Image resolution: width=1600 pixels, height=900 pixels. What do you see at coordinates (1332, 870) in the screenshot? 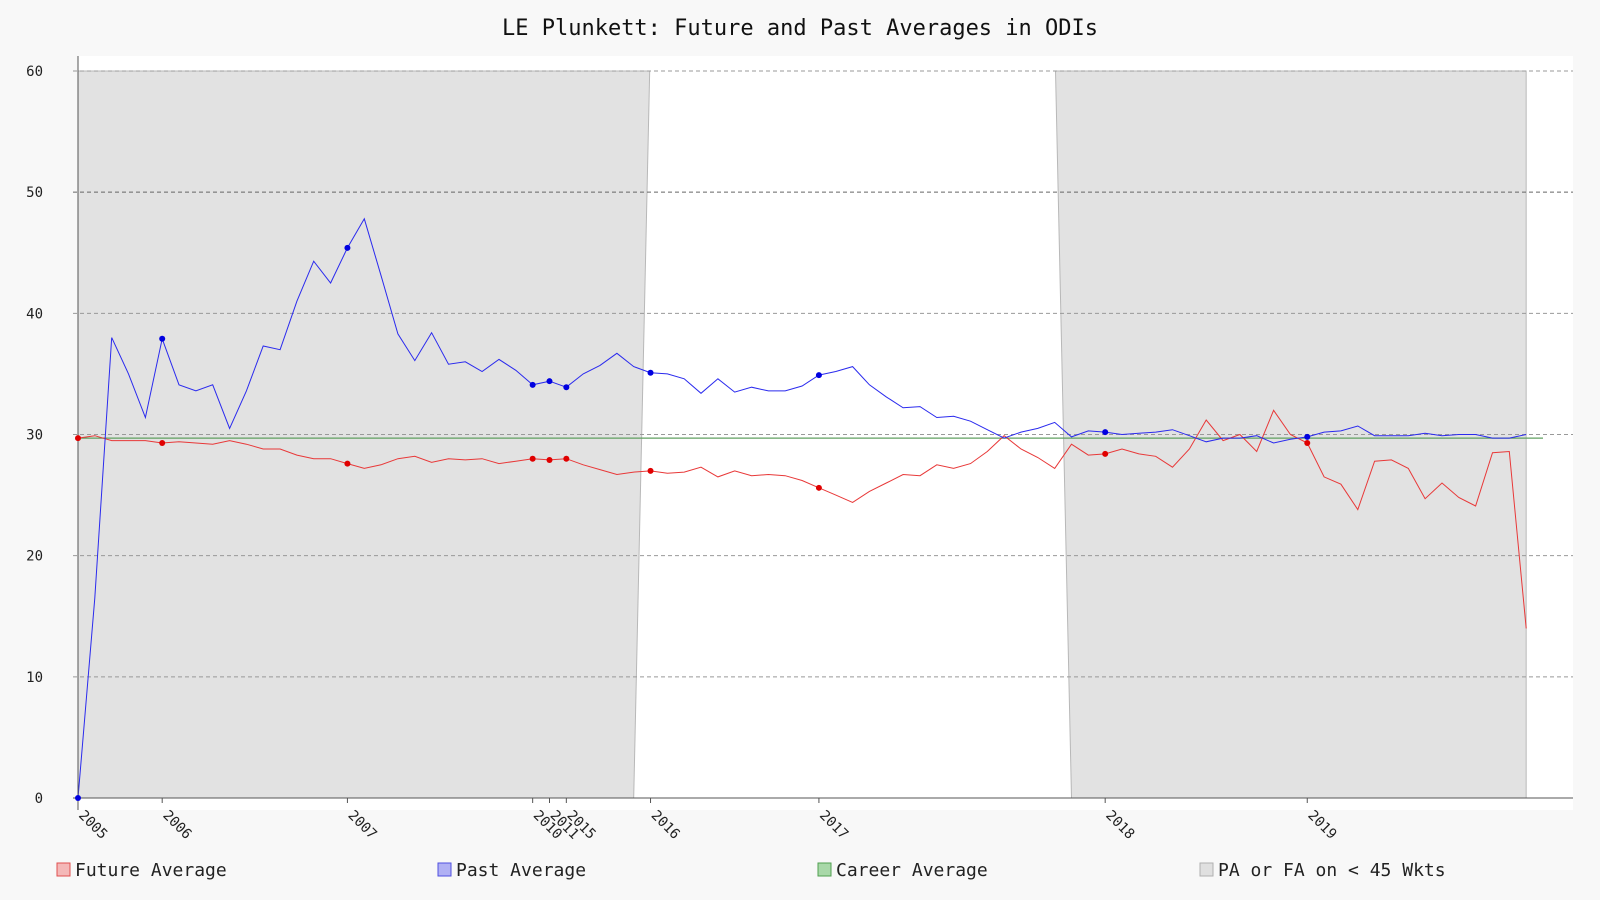
I see `legend-label: PA or FA on < 45 Wkts` at bounding box center [1332, 870].